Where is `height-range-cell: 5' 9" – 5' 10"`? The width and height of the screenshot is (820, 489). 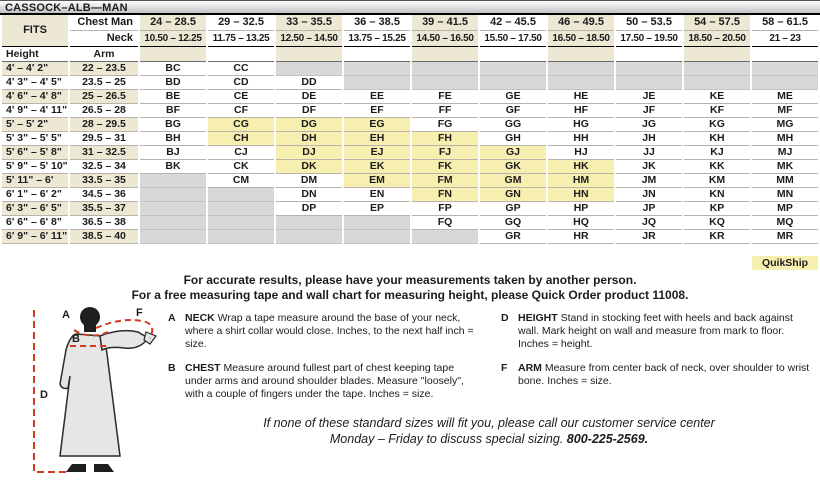
height-range-cell: 5' 9" – 5' 10" is located at coordinates (35, 167).